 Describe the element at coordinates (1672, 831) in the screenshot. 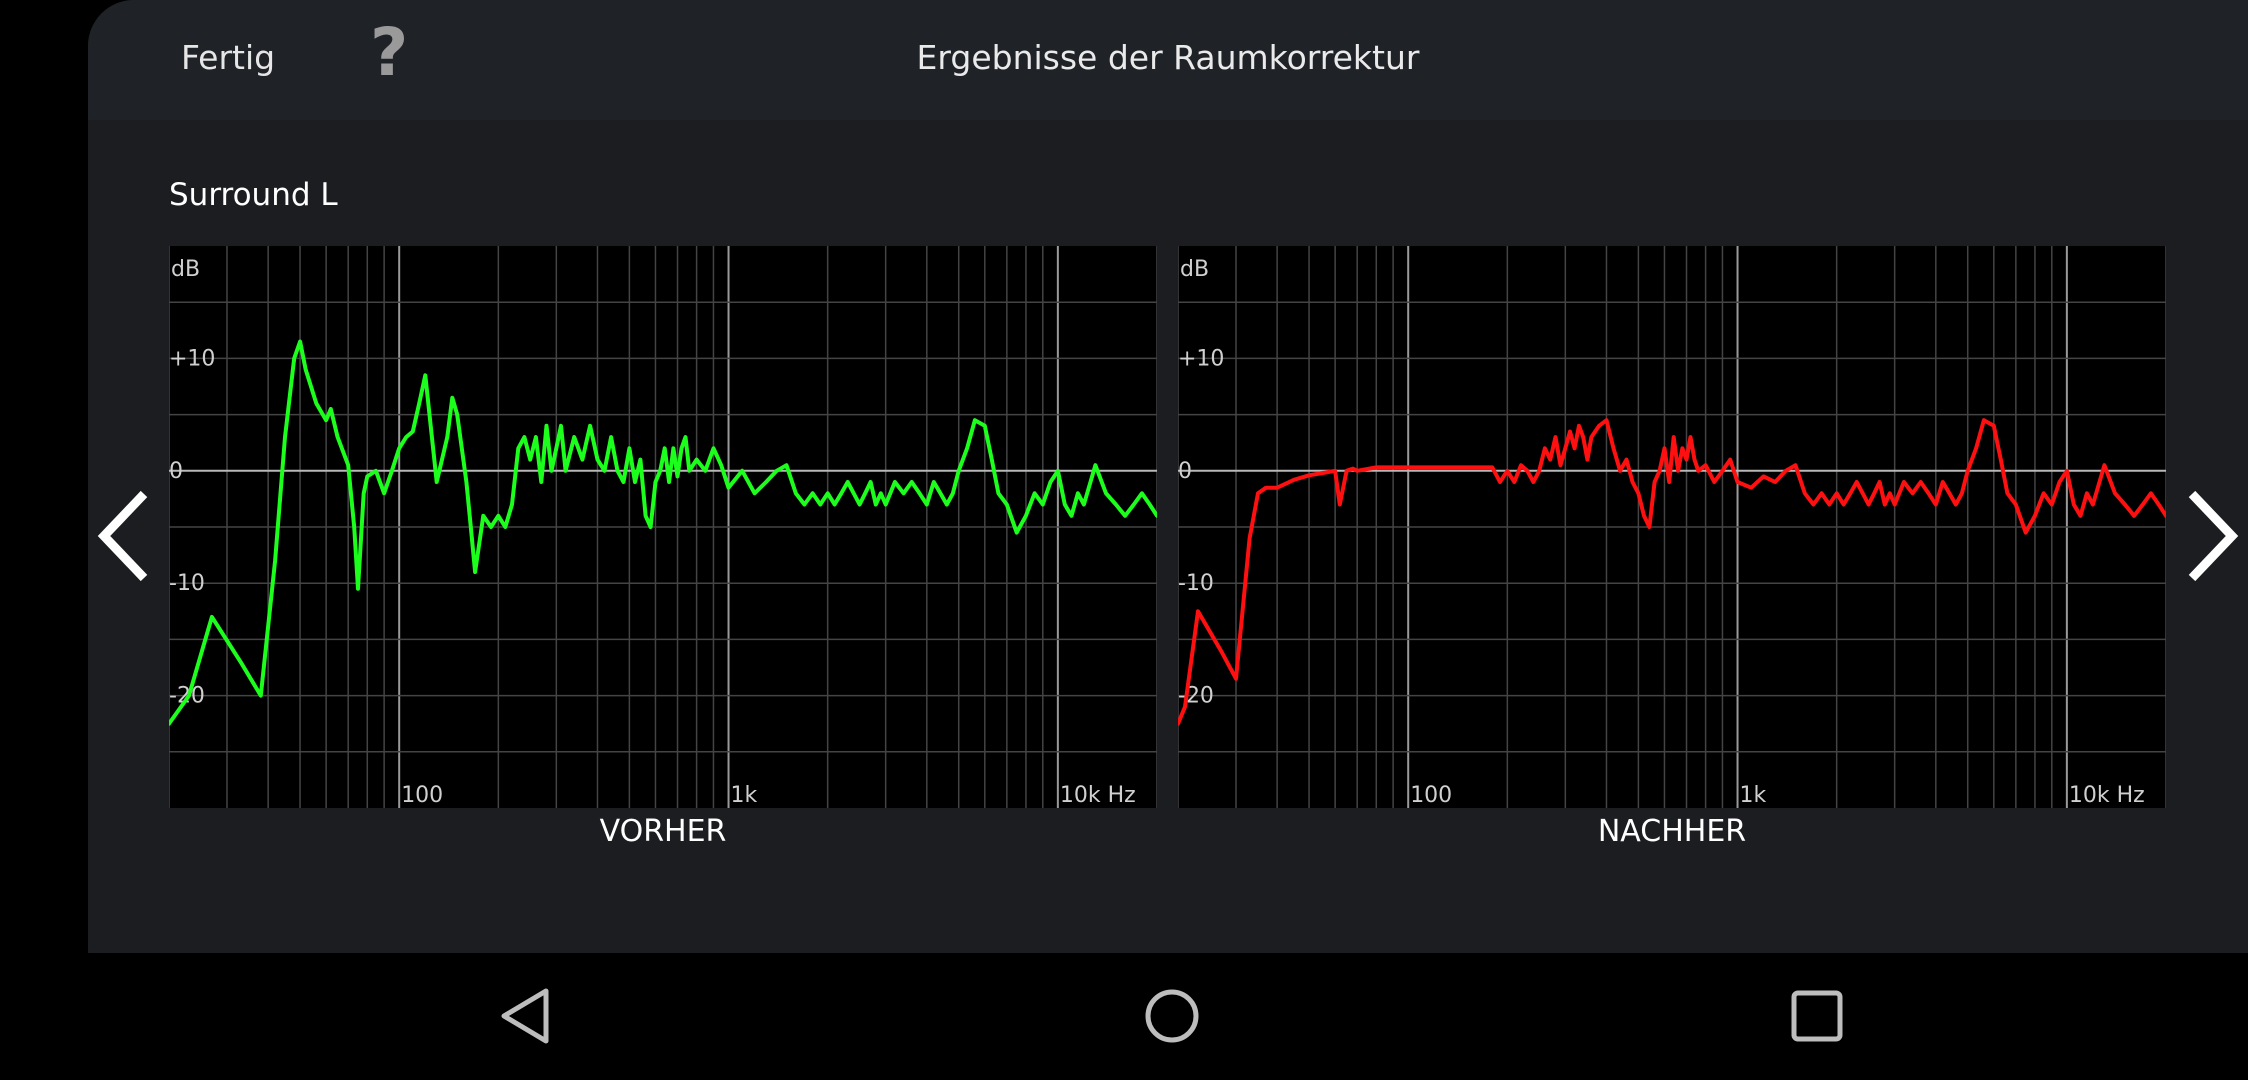

I see `chart-after-label: NACHHER` at that location.